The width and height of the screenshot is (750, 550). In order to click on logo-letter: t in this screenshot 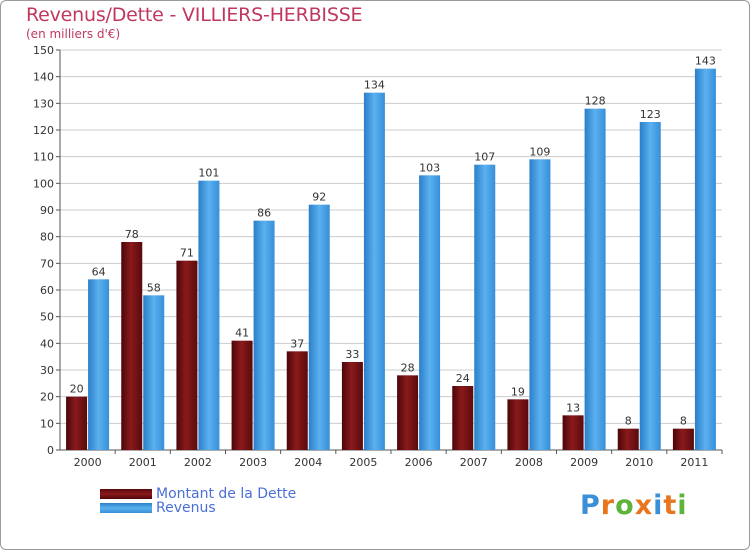, I will do `click(670, 505)`.